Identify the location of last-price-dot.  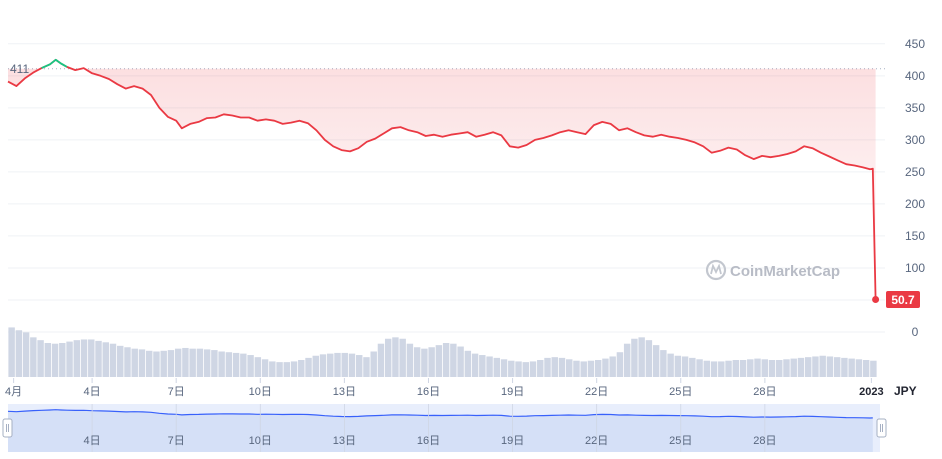
(876, 300).